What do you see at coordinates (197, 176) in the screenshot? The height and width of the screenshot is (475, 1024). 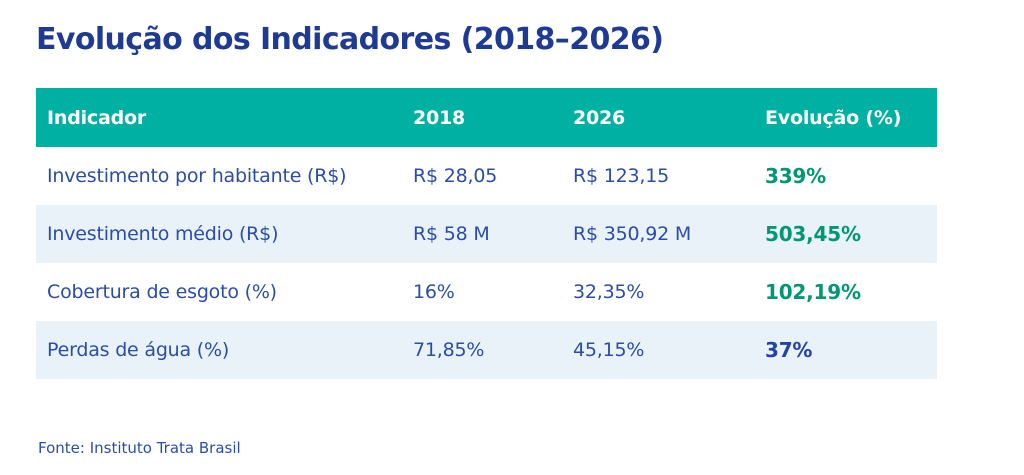 I see `cell-indicator: Investimento por habitante (R$)` at bounding box center [197, 176].